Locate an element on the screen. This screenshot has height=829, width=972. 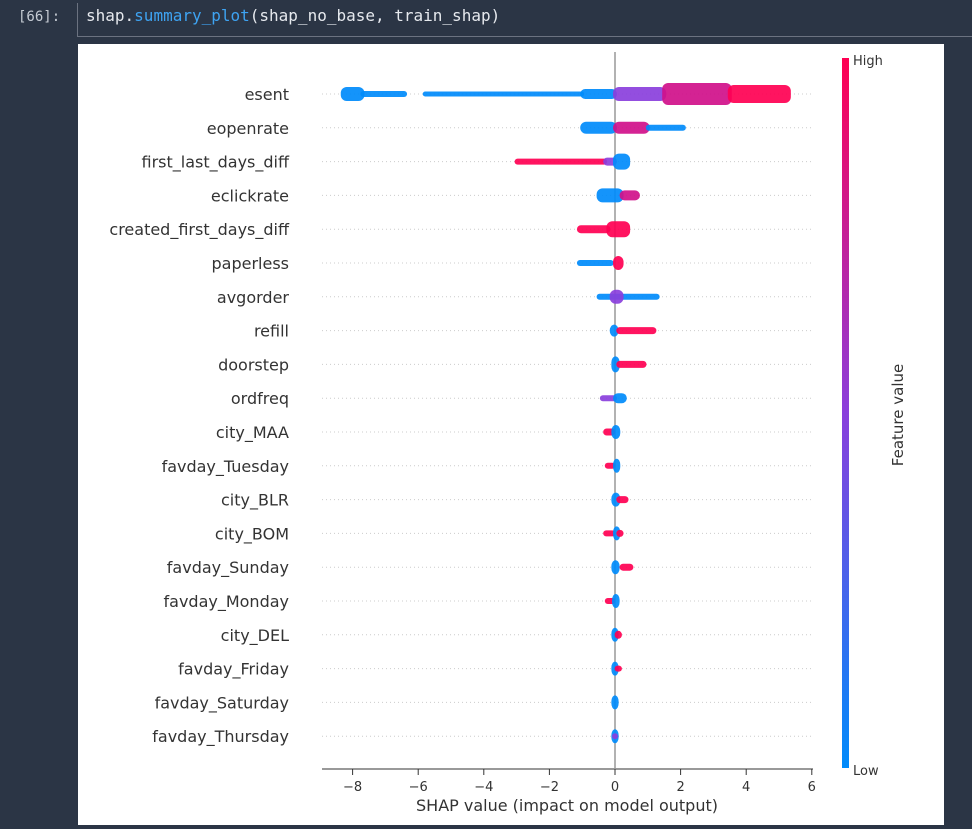
x-tick-label: −4 is located at coordinates (483, 787).